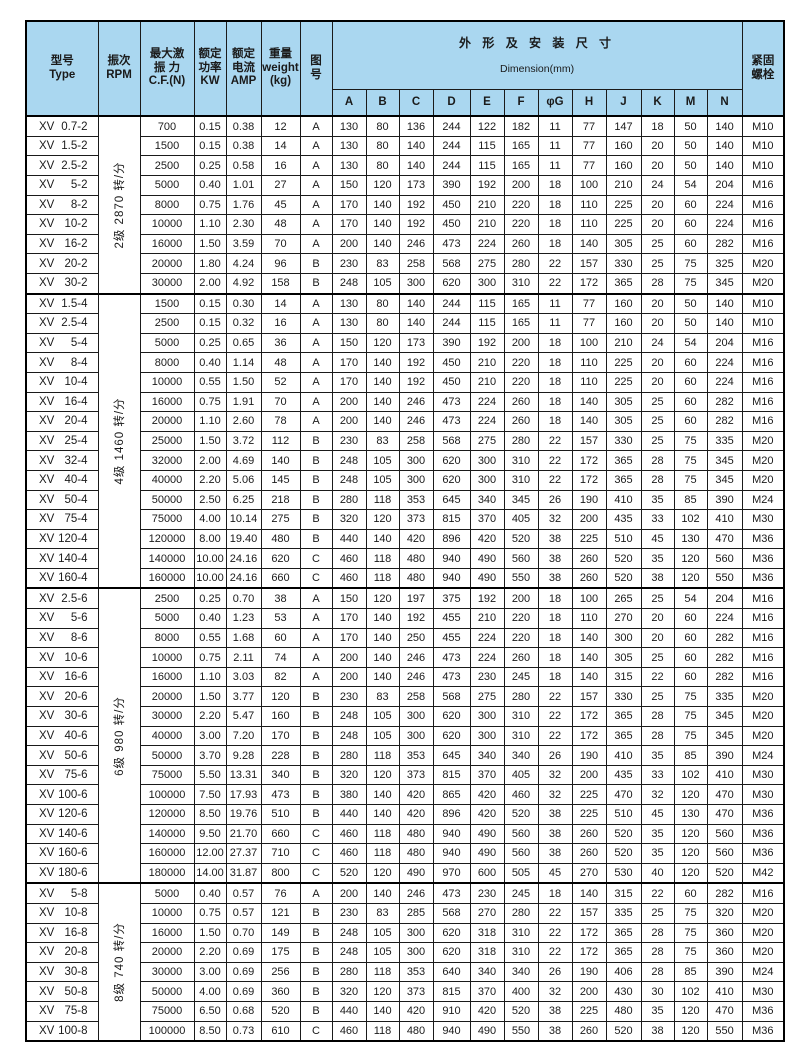  Describe the element at coordinates (555, 500) in the screenshot. I see `dim-phiG-cell: 26` at that location.